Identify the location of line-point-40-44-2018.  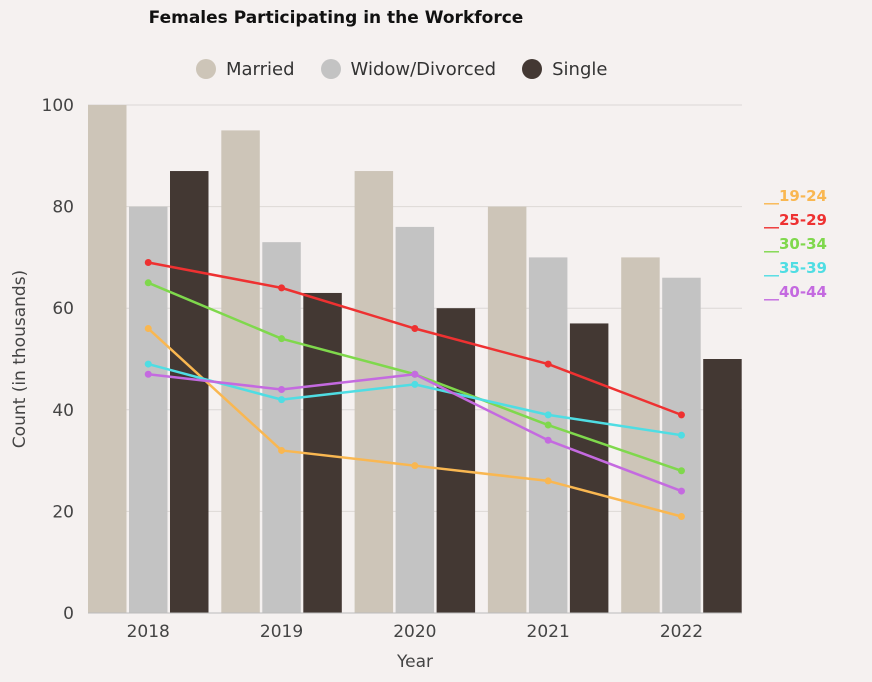
(148, 374).